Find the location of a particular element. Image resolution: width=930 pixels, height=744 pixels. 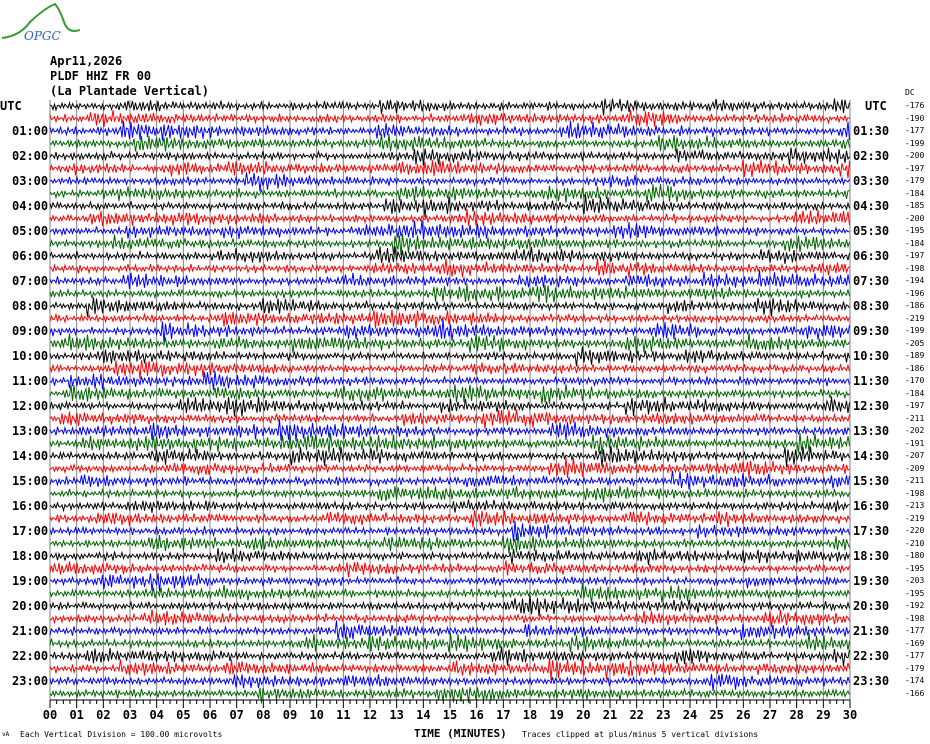

trace-offset-value: -213 is located at coordinates (915, 505).